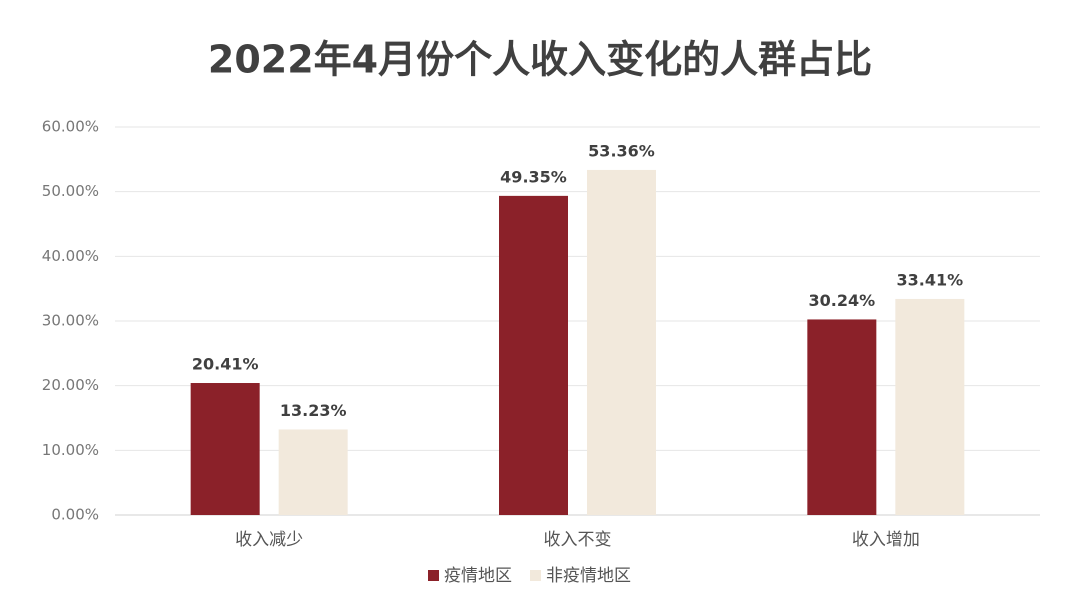  Describe the element at coordinates (70, 191) in the screenshot. I see `y-tick-label: 50.00%` at that location.